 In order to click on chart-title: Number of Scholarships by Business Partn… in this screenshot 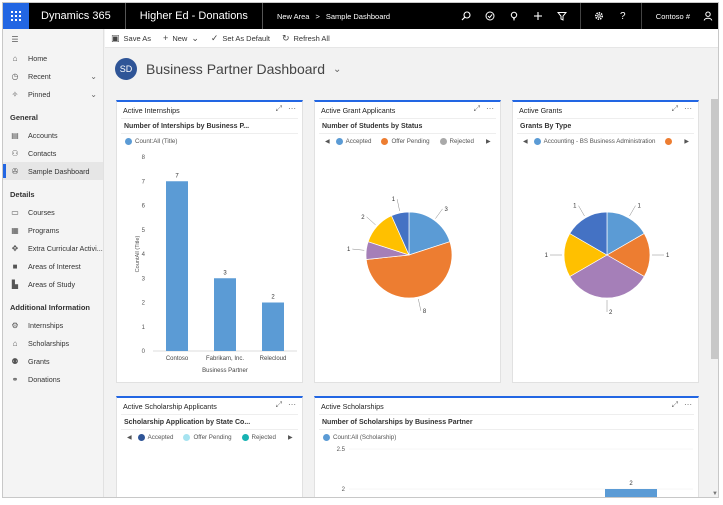, I will do `click(506, 422)`.